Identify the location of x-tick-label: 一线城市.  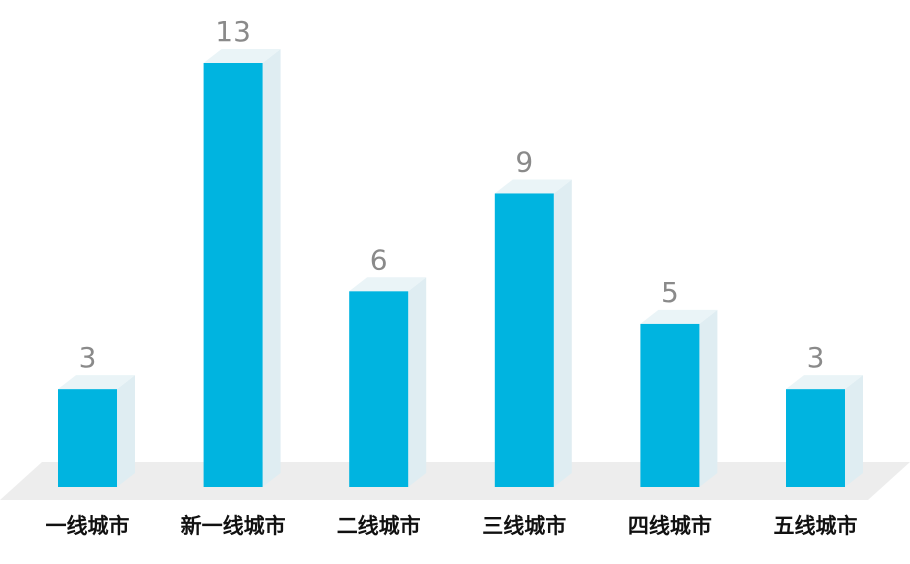
(88, 526).